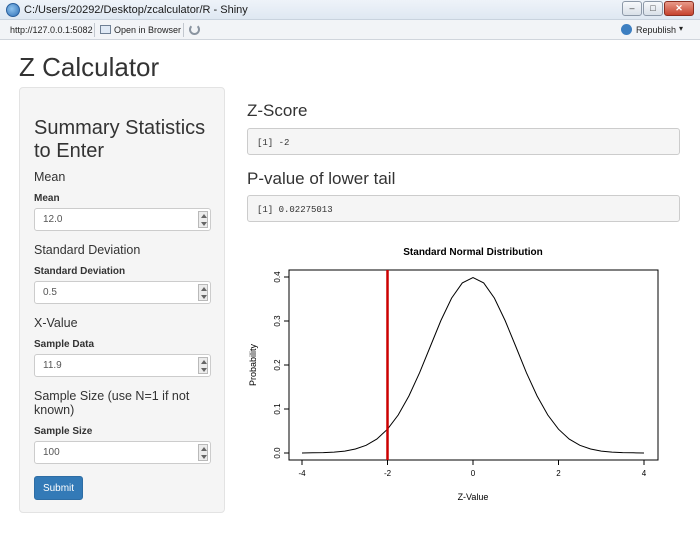 Image resolution: width=700 pixels, height=533 pixels. I want to click on x-tick-label: 0, so click(473, 473).